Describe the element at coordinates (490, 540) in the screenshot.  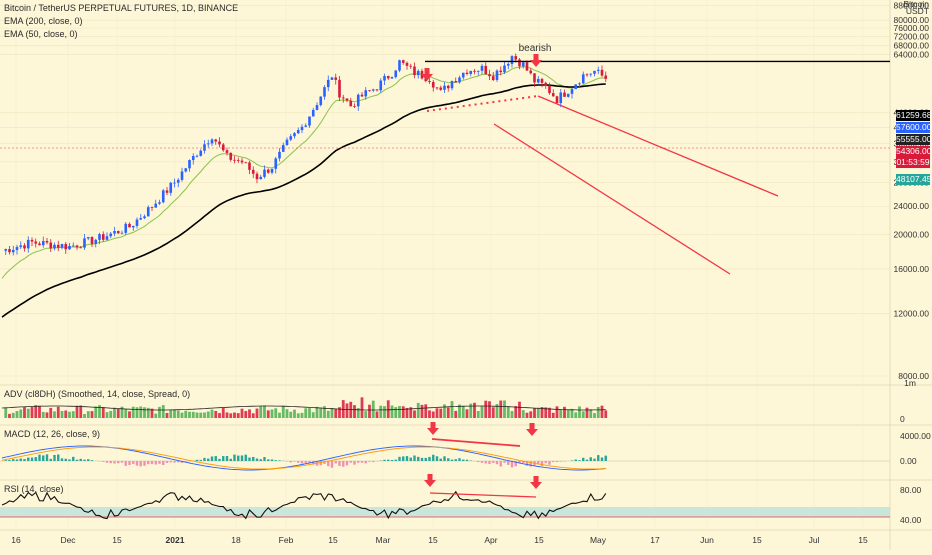
I see `time-tick-label: Apr` at that location.